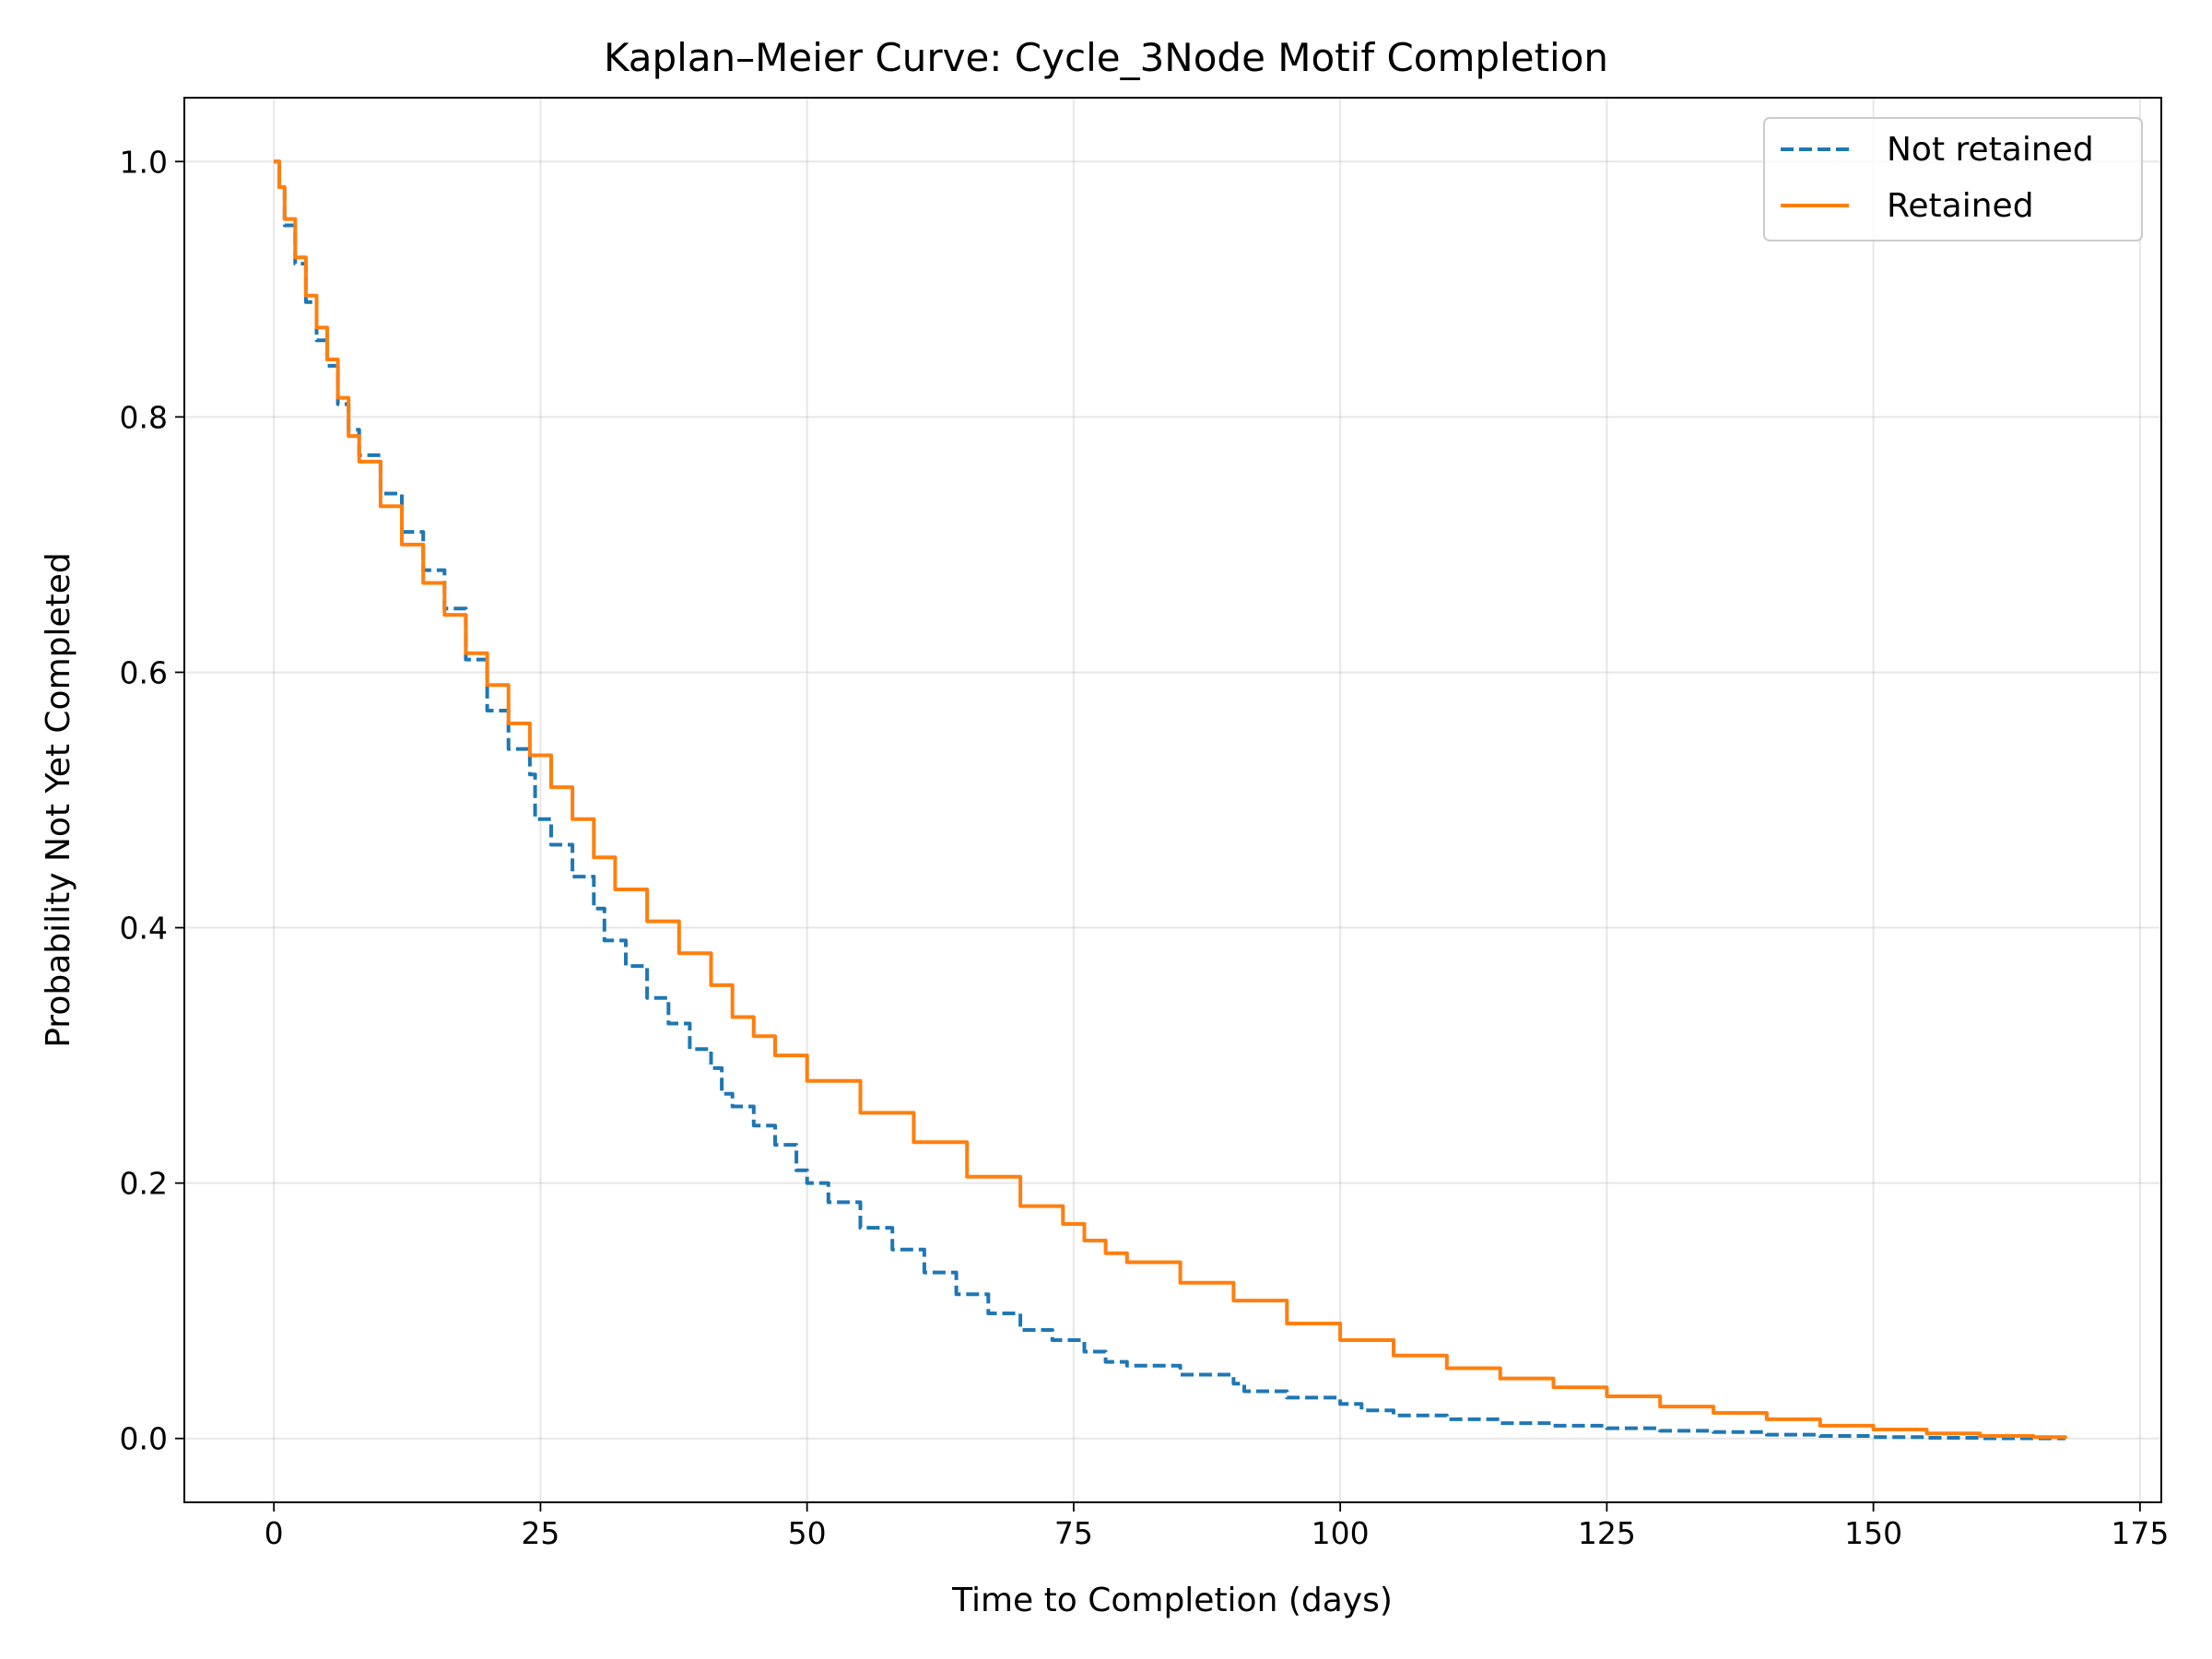 Image resolution: width=2212 pixels, height=1659 pixels. Describe the element at coordinates (1607, 1533) in the screenshot. I see `x-tick-label: 125` at that location.